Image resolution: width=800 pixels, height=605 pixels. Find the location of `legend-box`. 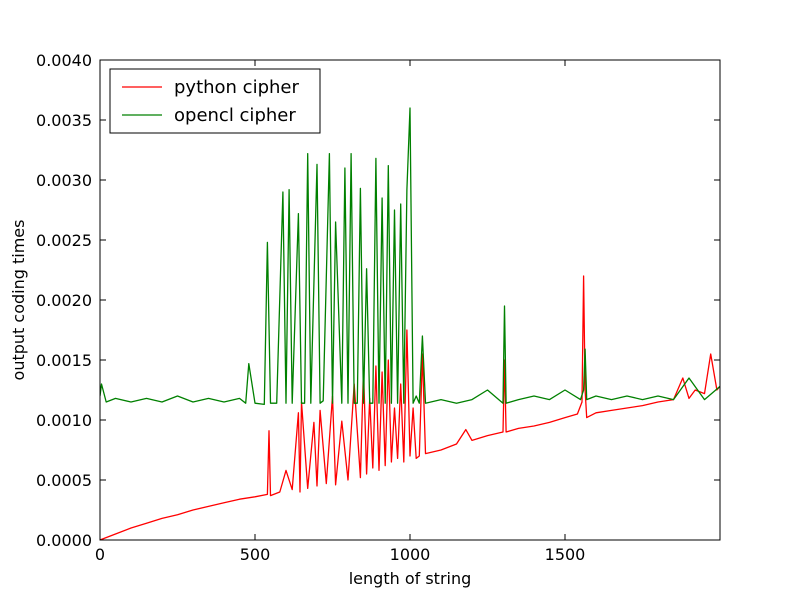

legend-box is located at coordinates (215, 101).